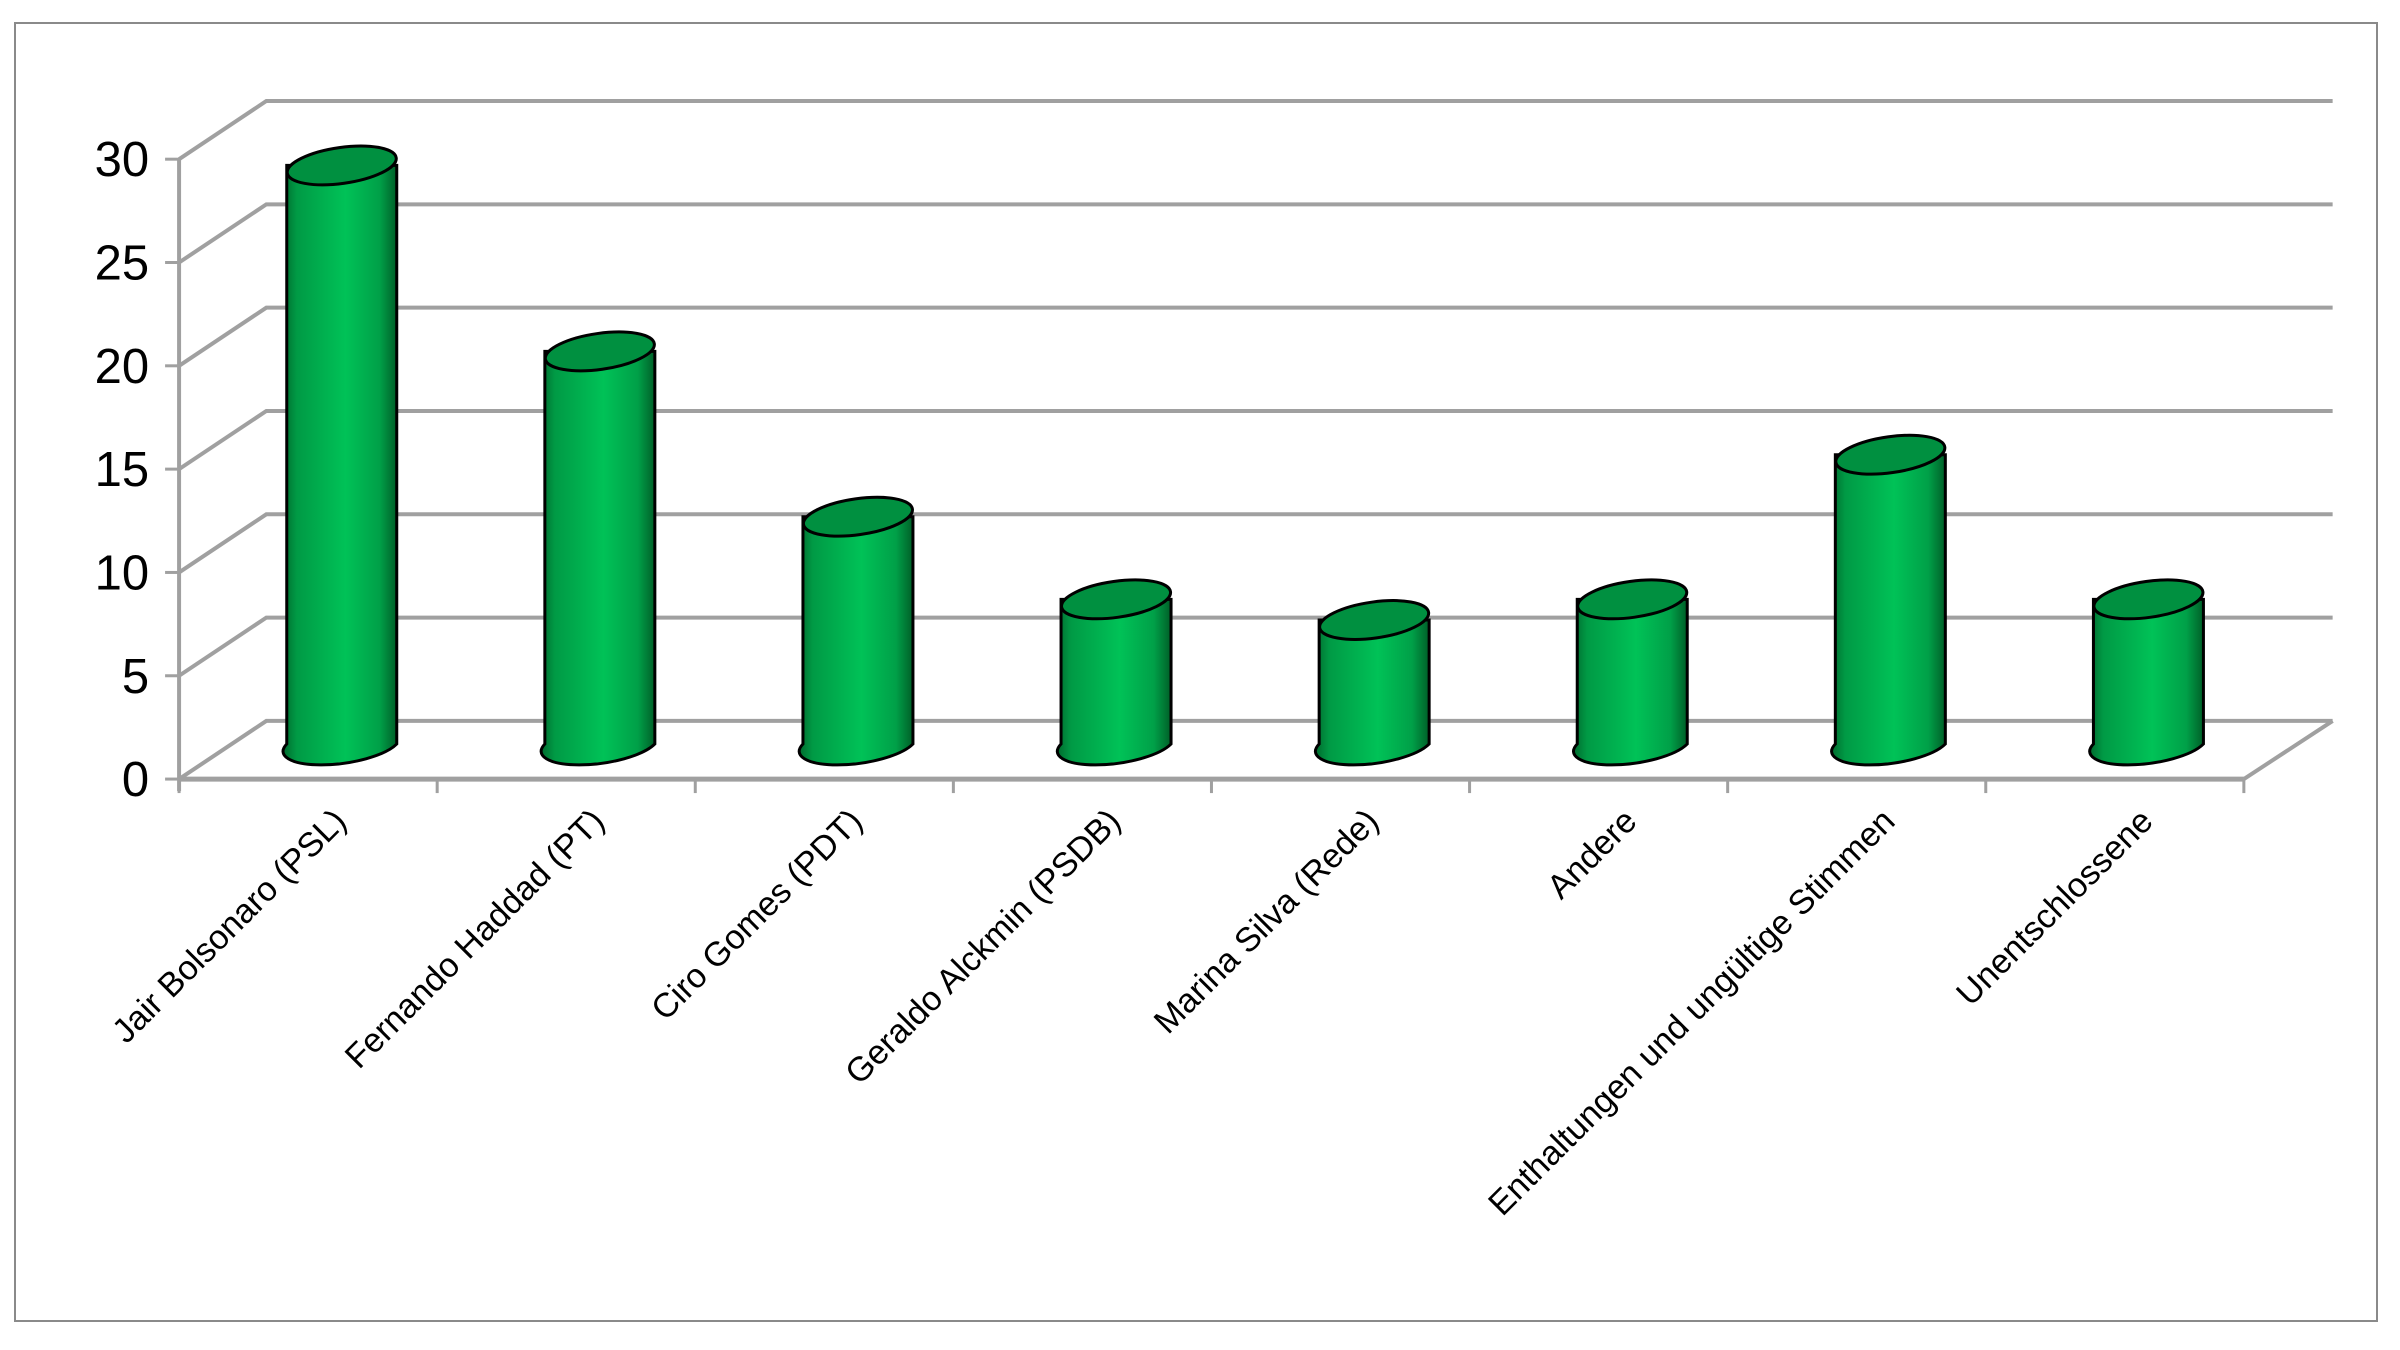 The width and height of the screenshot is (2400, 1350). Describe the element at coordinates (122, 573) in the screenshot. I see `y-tick-label: 10` at that location.